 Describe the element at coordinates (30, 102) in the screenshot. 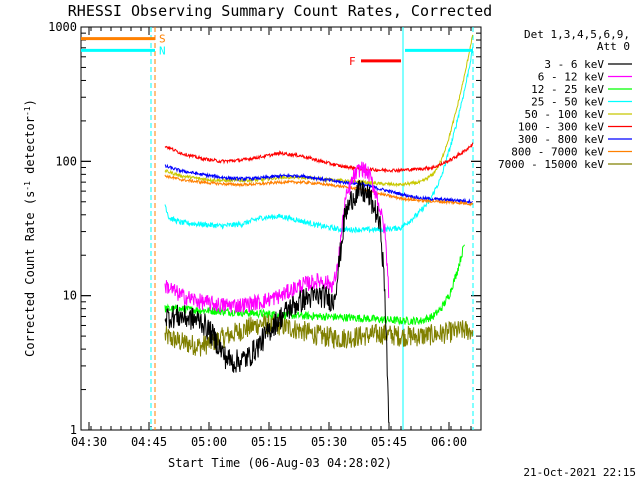

I see `y-axis-label-part3: )` at that location.